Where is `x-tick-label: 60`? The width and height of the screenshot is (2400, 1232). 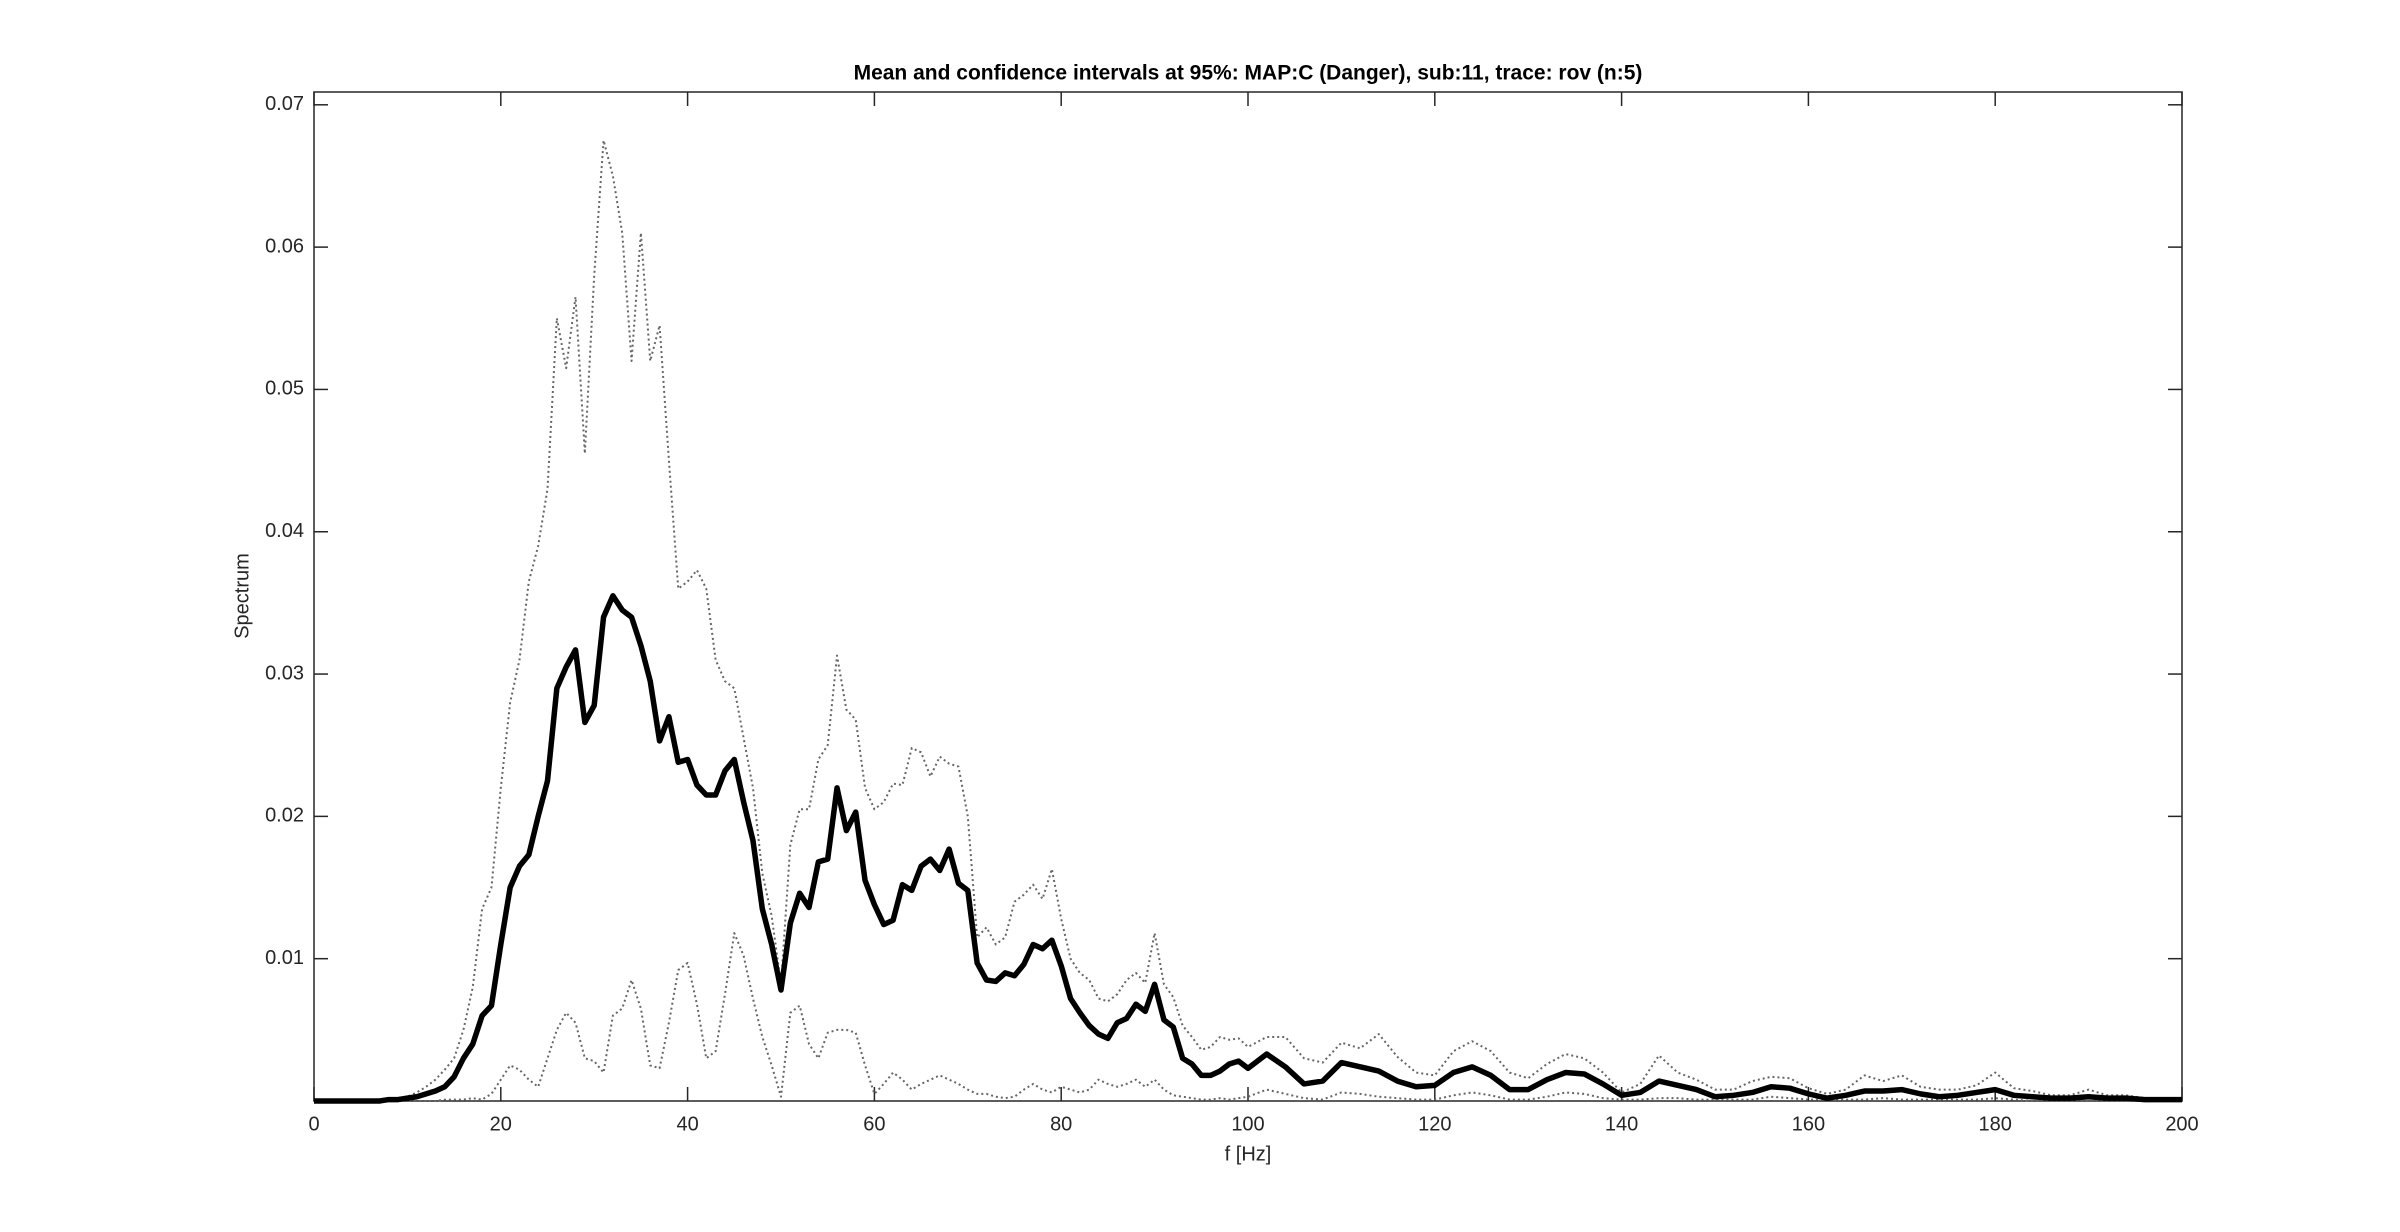 x-tick-label: 60 is located at coordinates (874, 1124).